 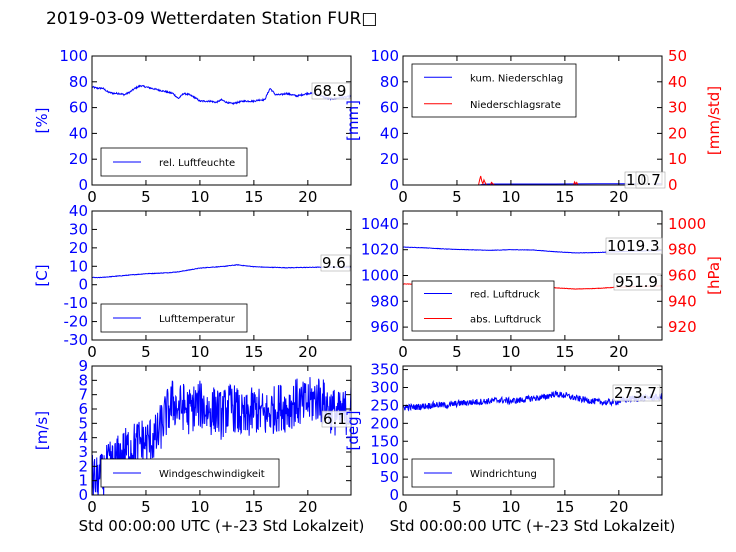 I want to click on y-tick-label: 3, so click(x=83, y=452).